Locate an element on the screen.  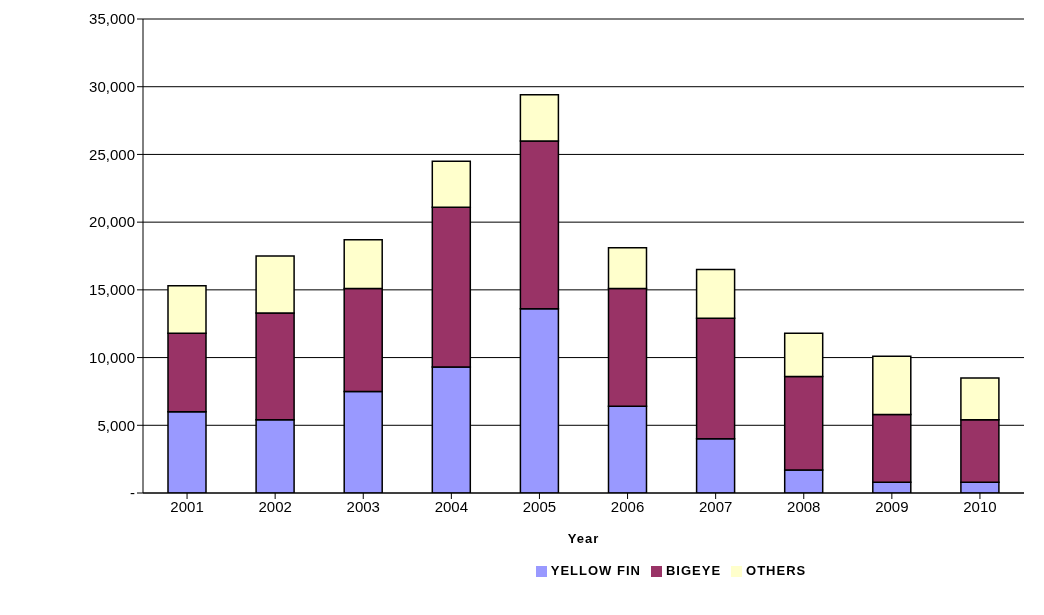
y-tick-label: 25,000 is located at coordinates (112, 154).